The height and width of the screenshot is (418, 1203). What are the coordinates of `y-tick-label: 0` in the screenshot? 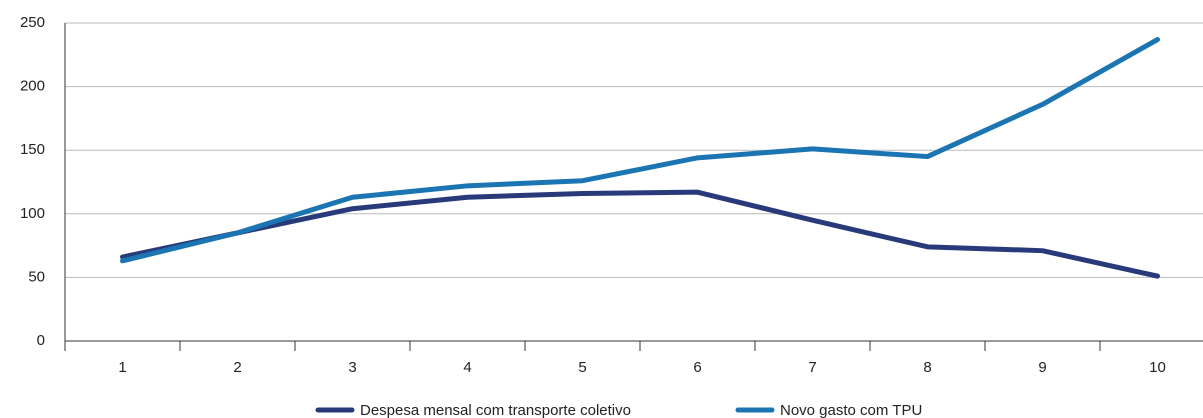 It's located at (41, 340).